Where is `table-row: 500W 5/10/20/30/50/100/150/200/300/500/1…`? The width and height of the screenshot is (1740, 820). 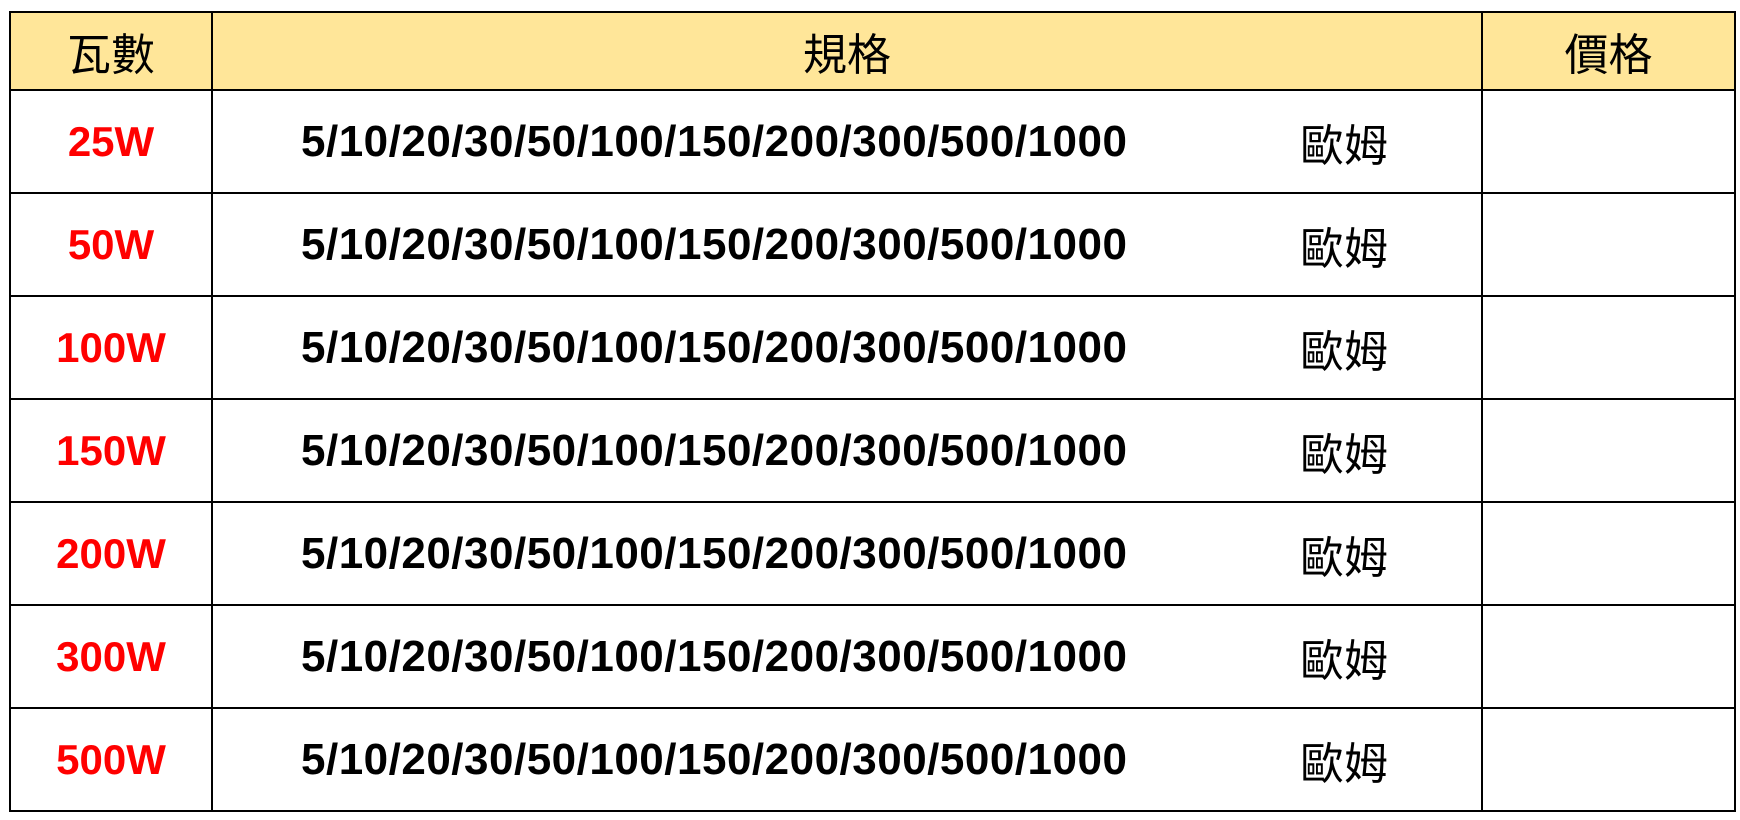
table-row: 500W 5/10/20/30/50/100/150/200/300/500/1… is located at coordinates (872, 759).